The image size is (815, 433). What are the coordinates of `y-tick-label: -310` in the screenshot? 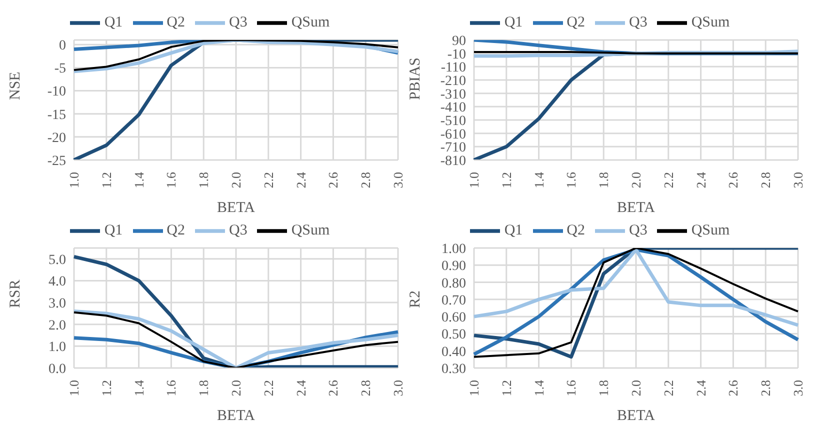 It's located at (453, 94).